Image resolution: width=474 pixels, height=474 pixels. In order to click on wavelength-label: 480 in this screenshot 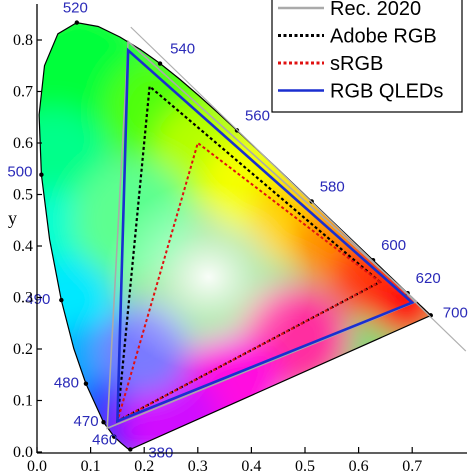, I will do `click(66, 383)`.